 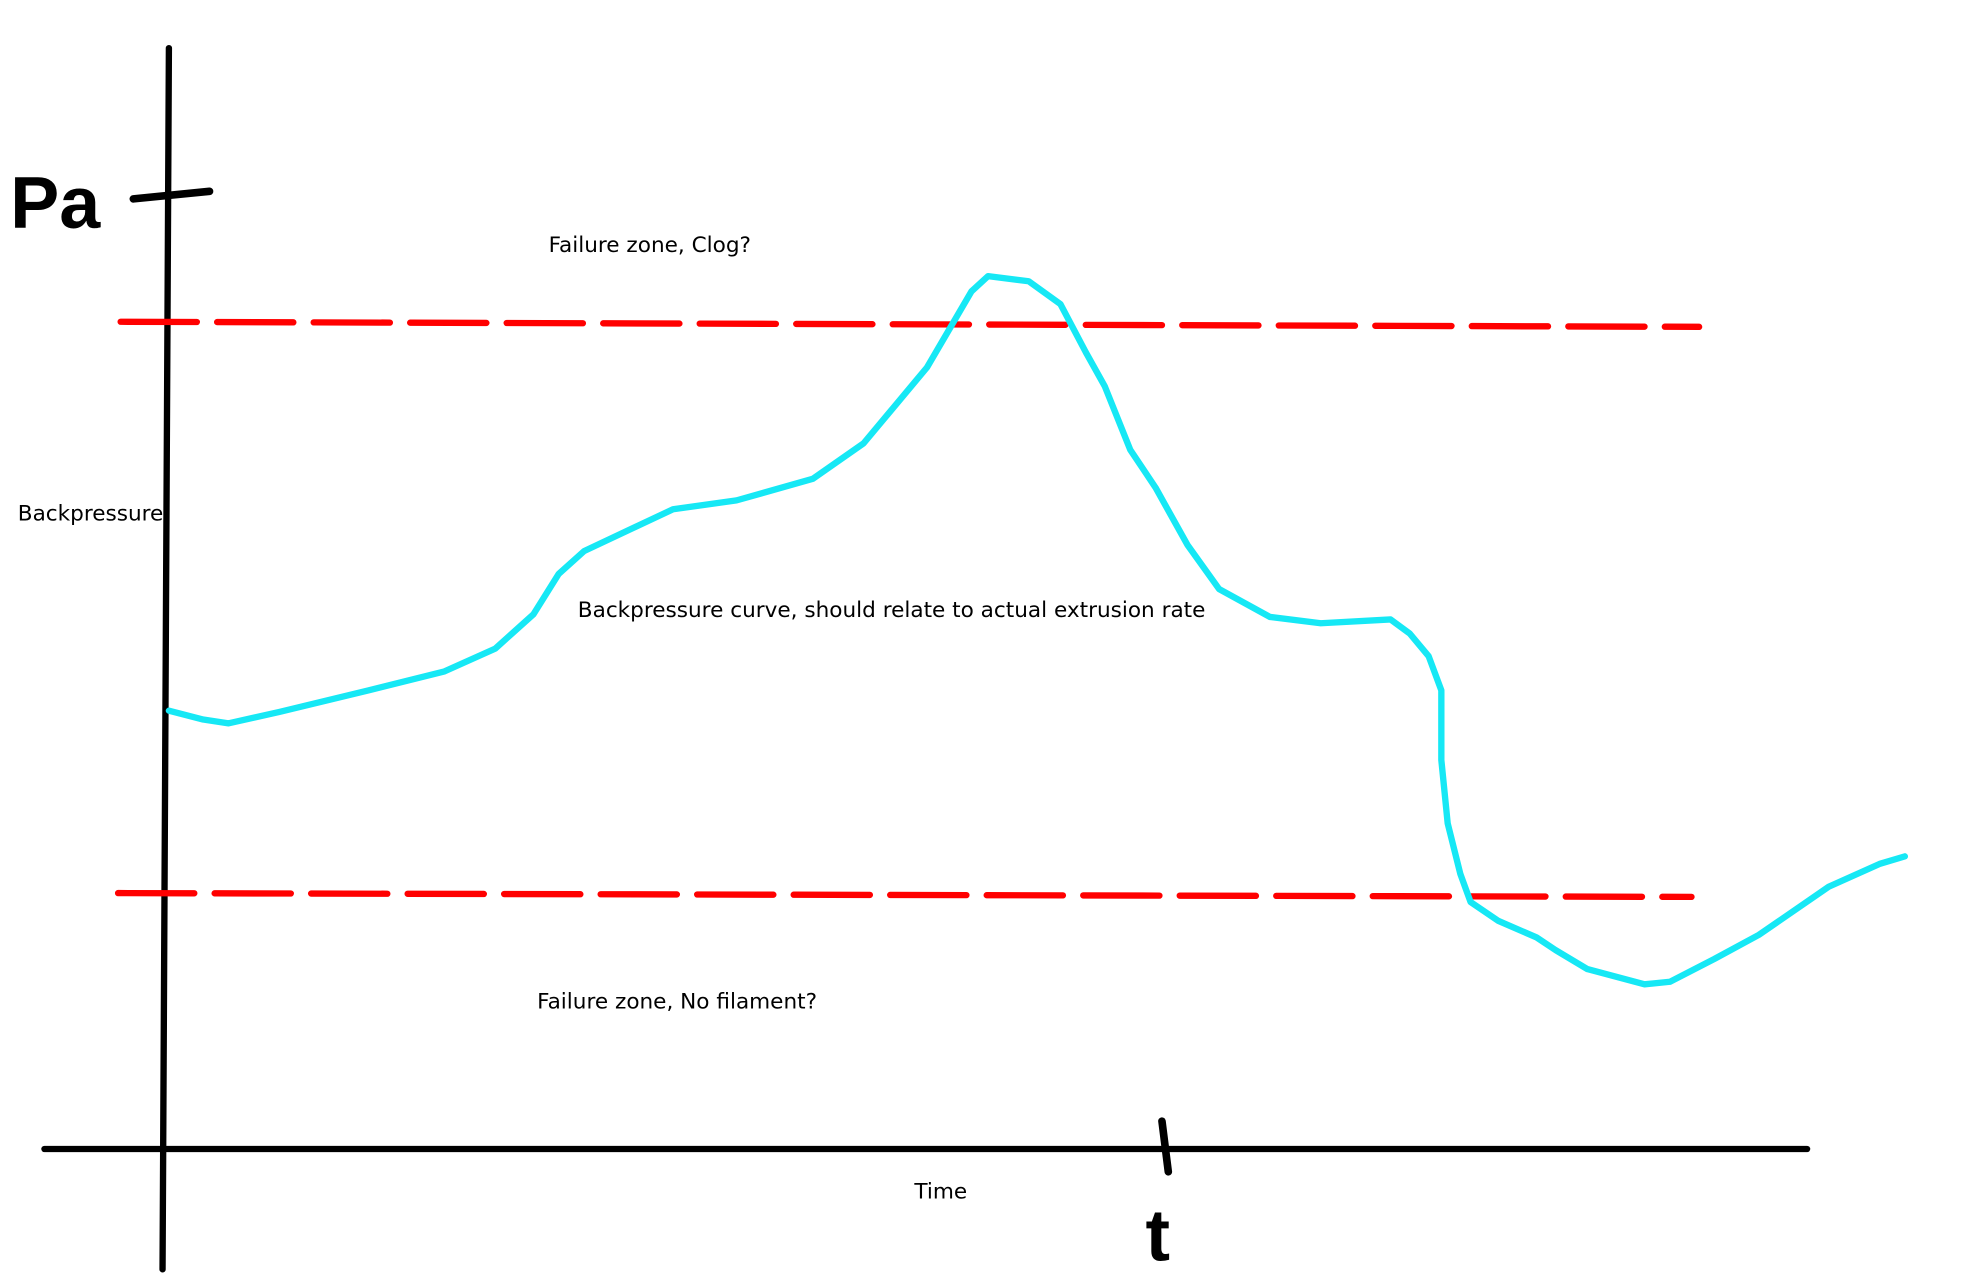 What do you see at coordinates (171, 195) in the screenshot?
I see `y-tick` at bounding box center [171, 195].